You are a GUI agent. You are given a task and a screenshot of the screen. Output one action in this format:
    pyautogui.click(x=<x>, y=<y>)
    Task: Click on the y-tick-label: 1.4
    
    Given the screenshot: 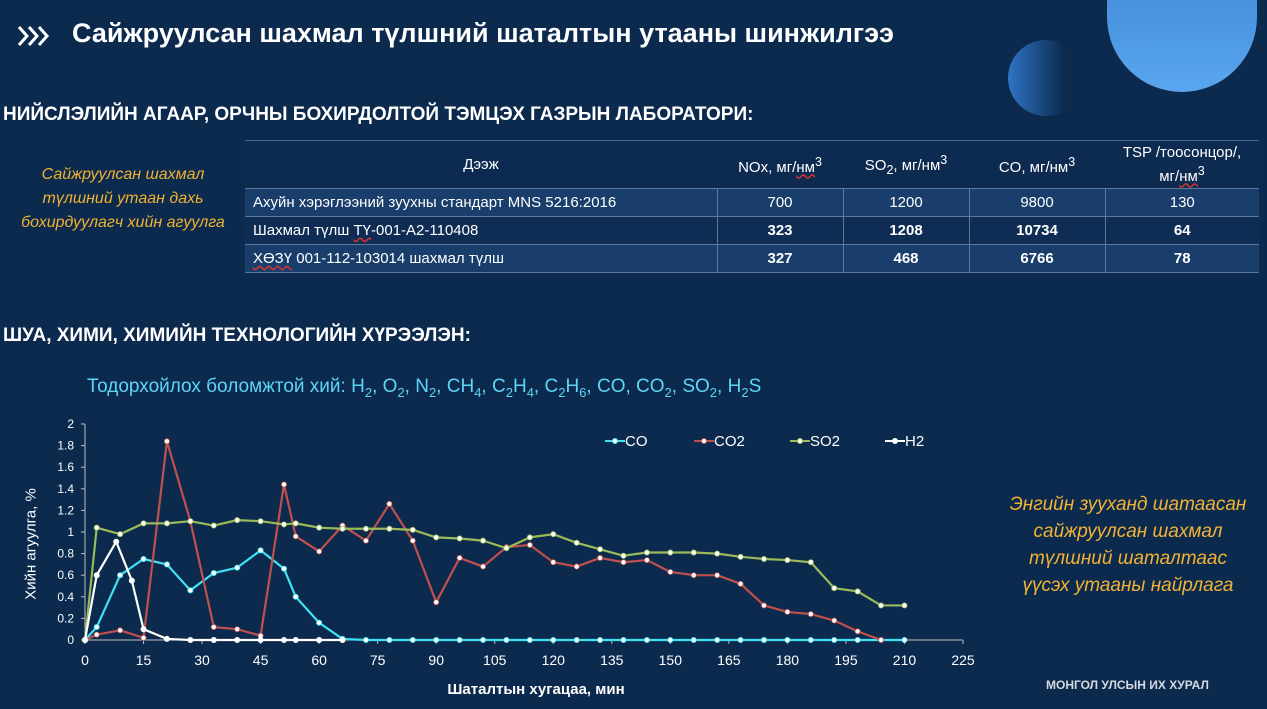 What is the action you would take?
    pyautogui.click(x=65, y=489)
    